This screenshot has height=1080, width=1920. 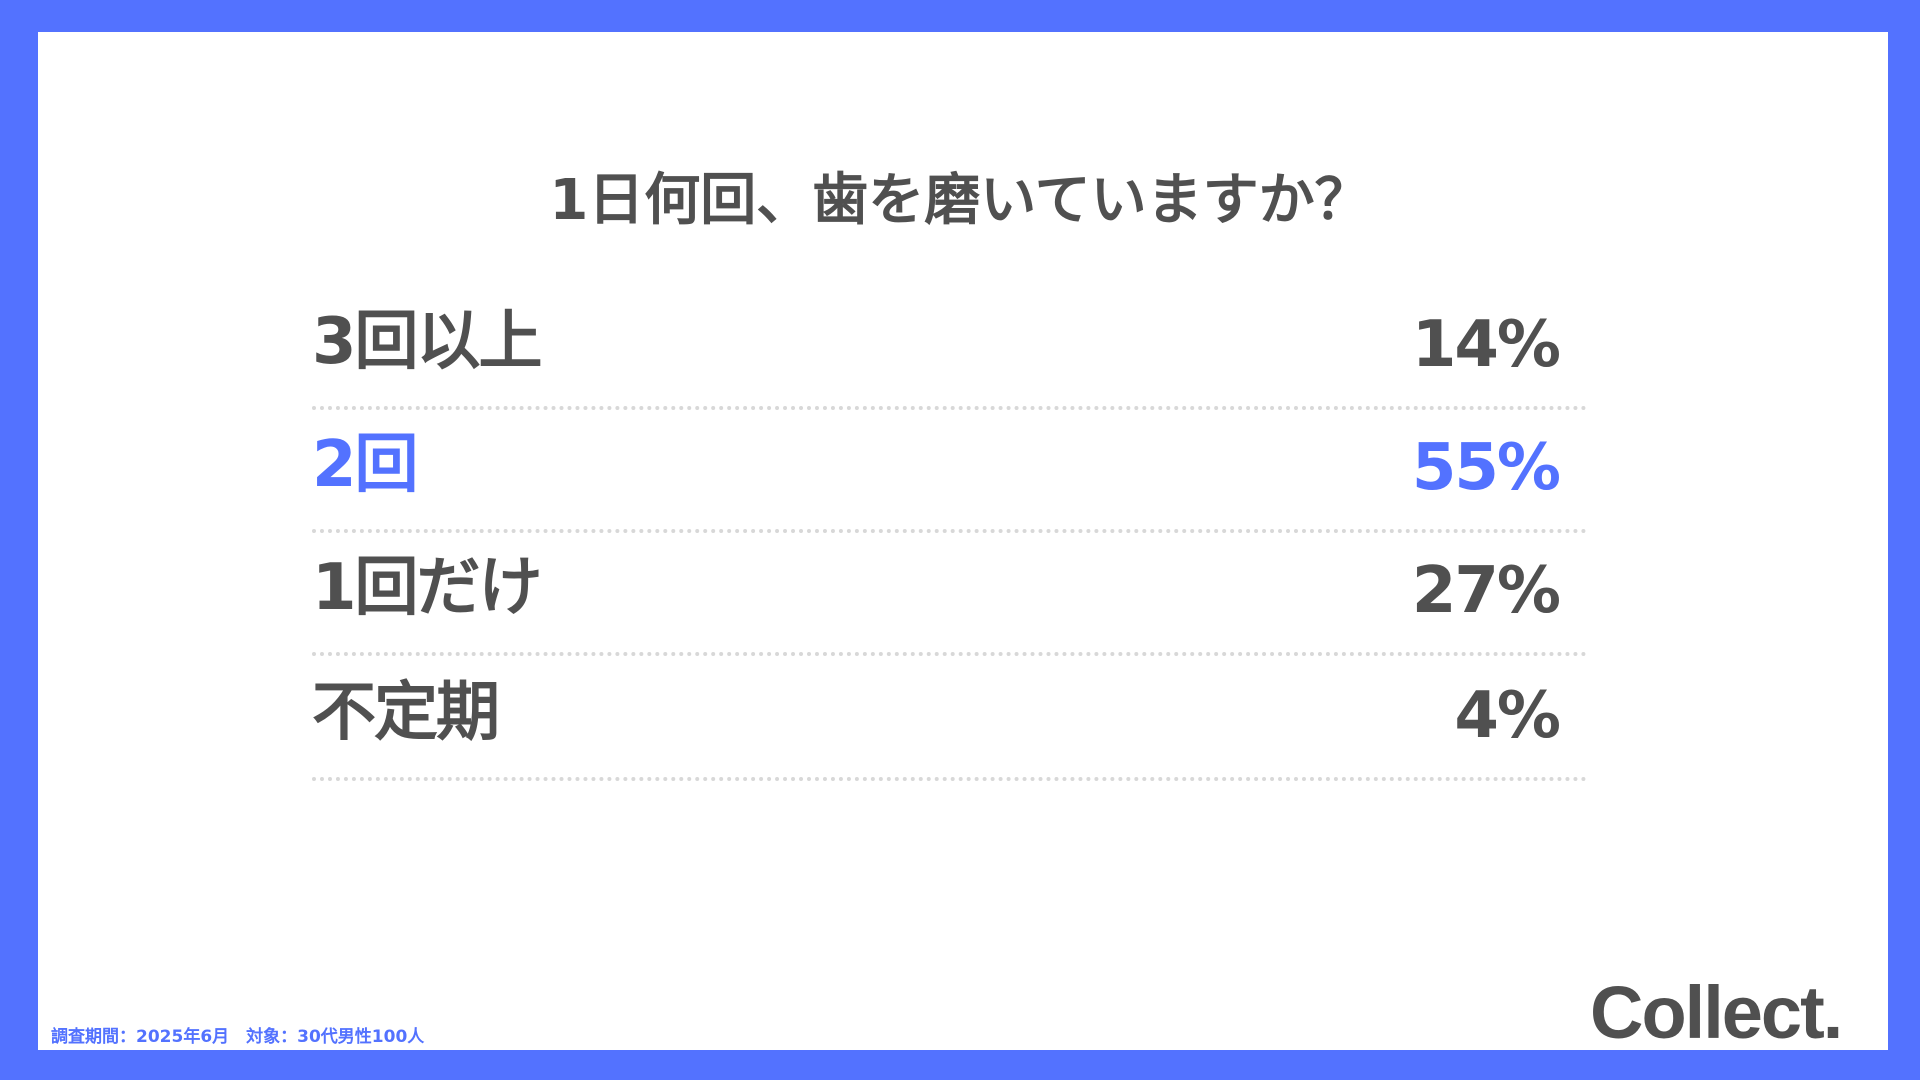 I want to click on brand-logo: Collect., so click(x=1716, y=1012).